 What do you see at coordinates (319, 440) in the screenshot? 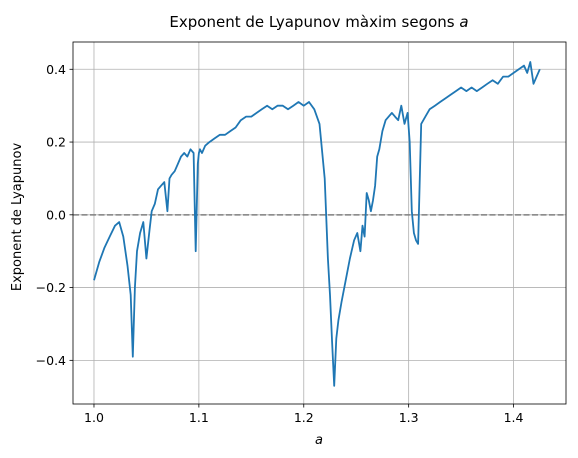
I see `x-axis-label: a` at bounding box center [319, 440].